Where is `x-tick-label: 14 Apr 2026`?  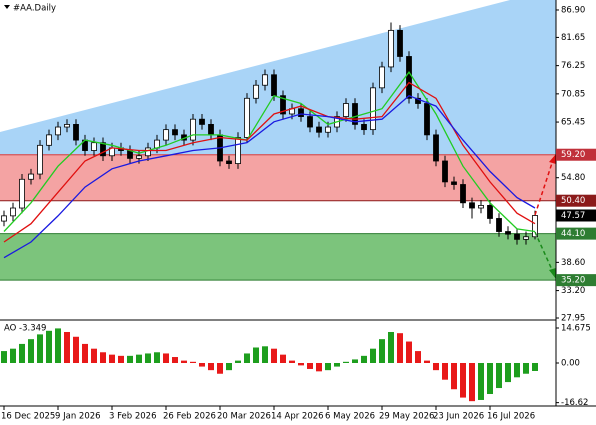
x-tick-label: 14 Apr 2026 is located at coordinates (297, 417).